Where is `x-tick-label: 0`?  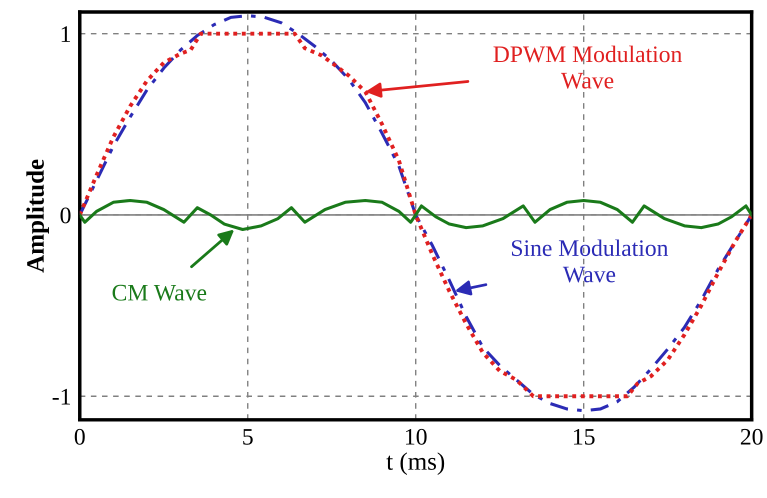 x-tick-label: 0 is located at coordinates (79, 436).